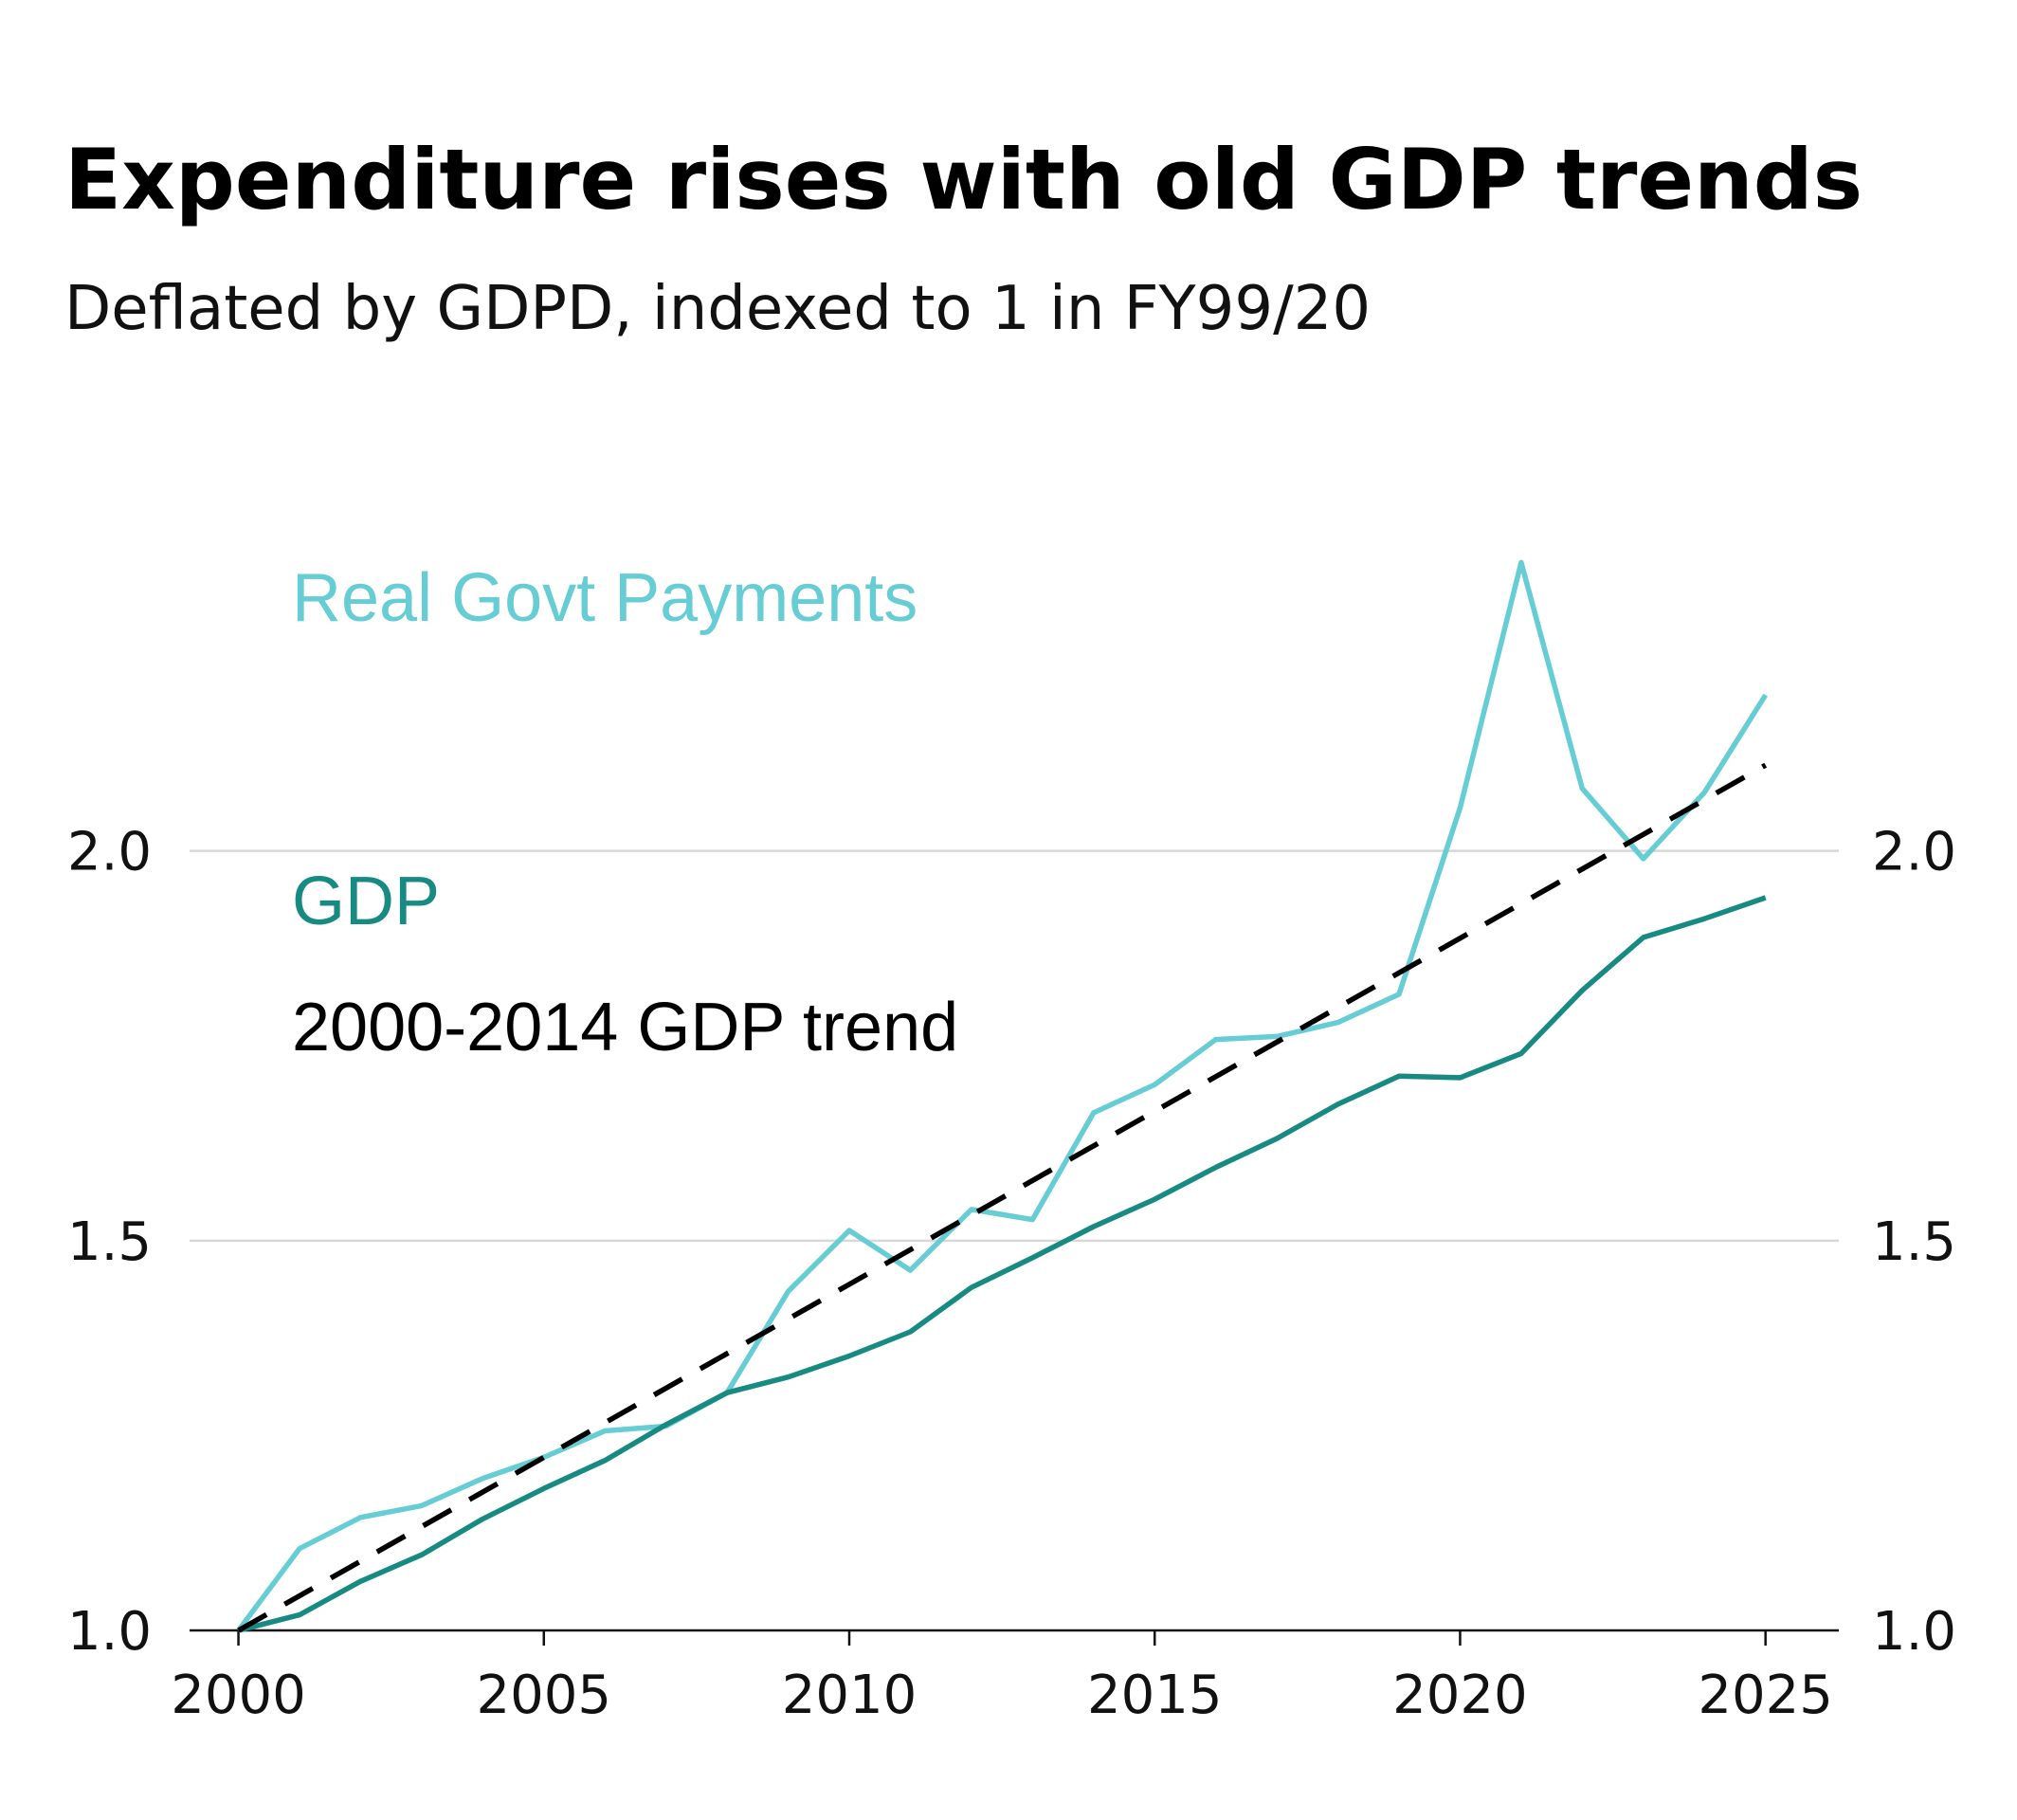 Image resolution: width=2017 pixels, height=1820 pixels. Describe the element at coordinates (1460, 1695) in the screenshot. I see `x-tick-label: 2020` at that location.